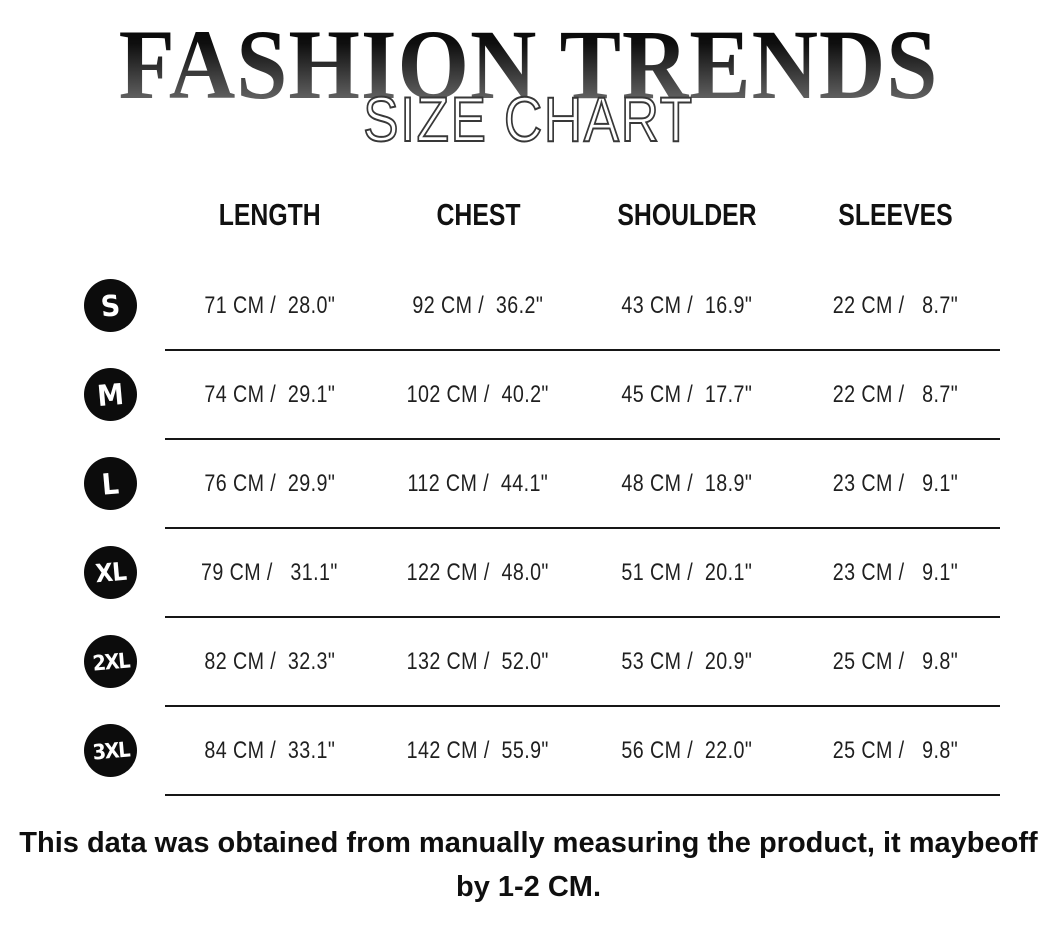 This screenshot has width=1057, height=936. Describe the element at coordinates (478, 661) in the screenshot. I see `chest-cell: 132 CM / 52.0"` at that location.